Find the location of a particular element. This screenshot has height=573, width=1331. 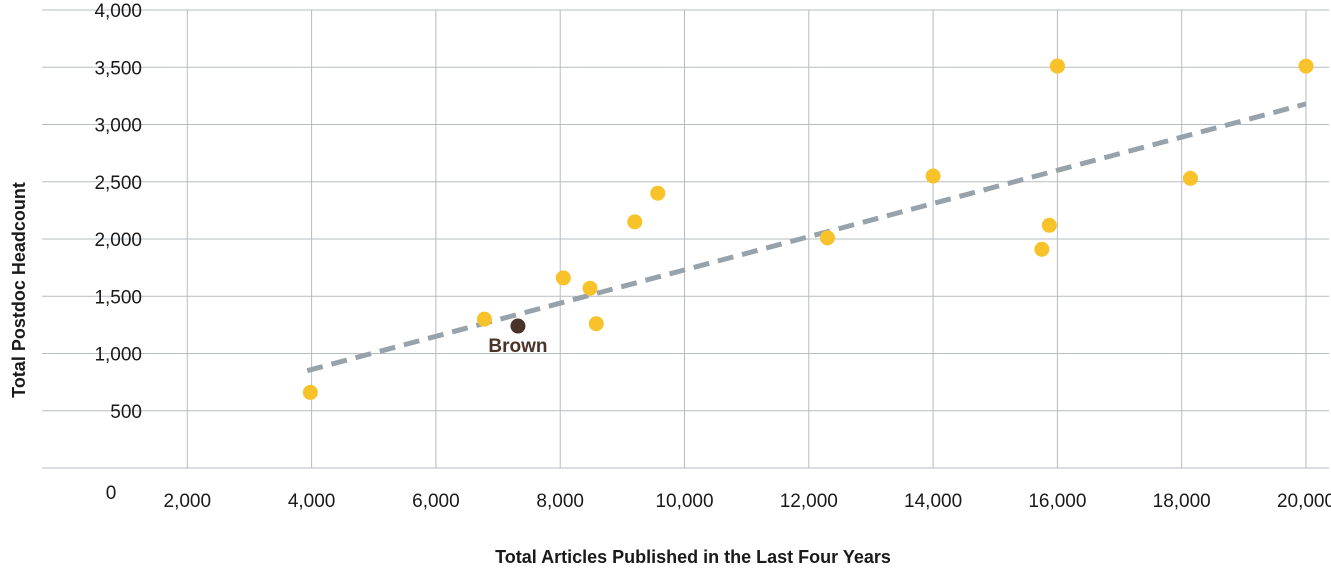

x-tick-label: 10,000 is located at coordinates (684, 501).